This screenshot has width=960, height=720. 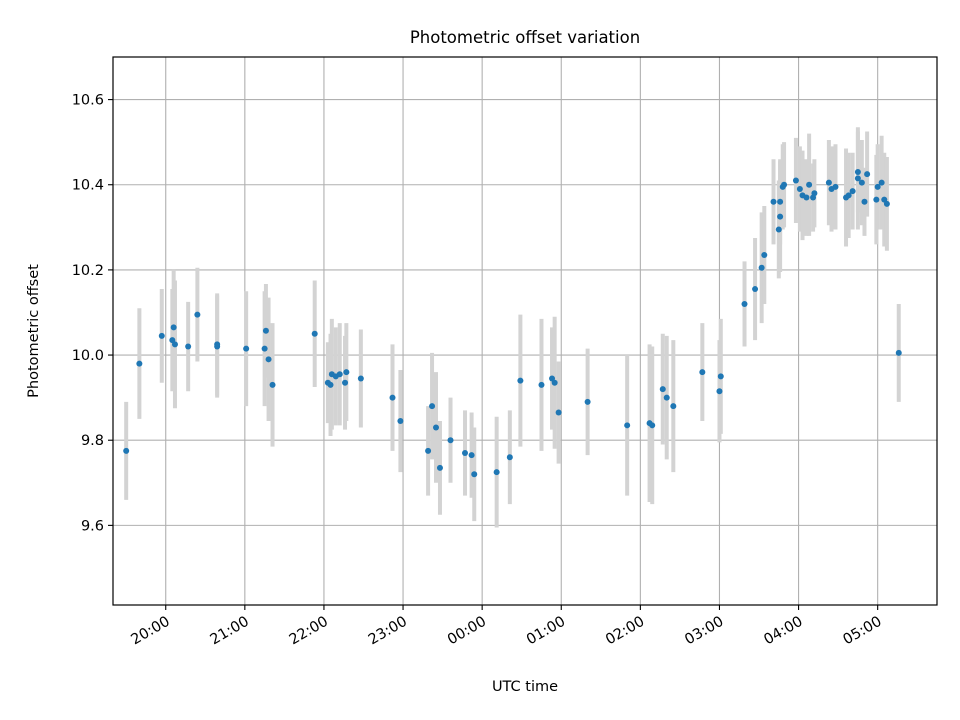 What do you see at coordinates (34, 331) in the screenshot?
I see `y-axis-label: Photometric offset` at bounding box center [34, 331].